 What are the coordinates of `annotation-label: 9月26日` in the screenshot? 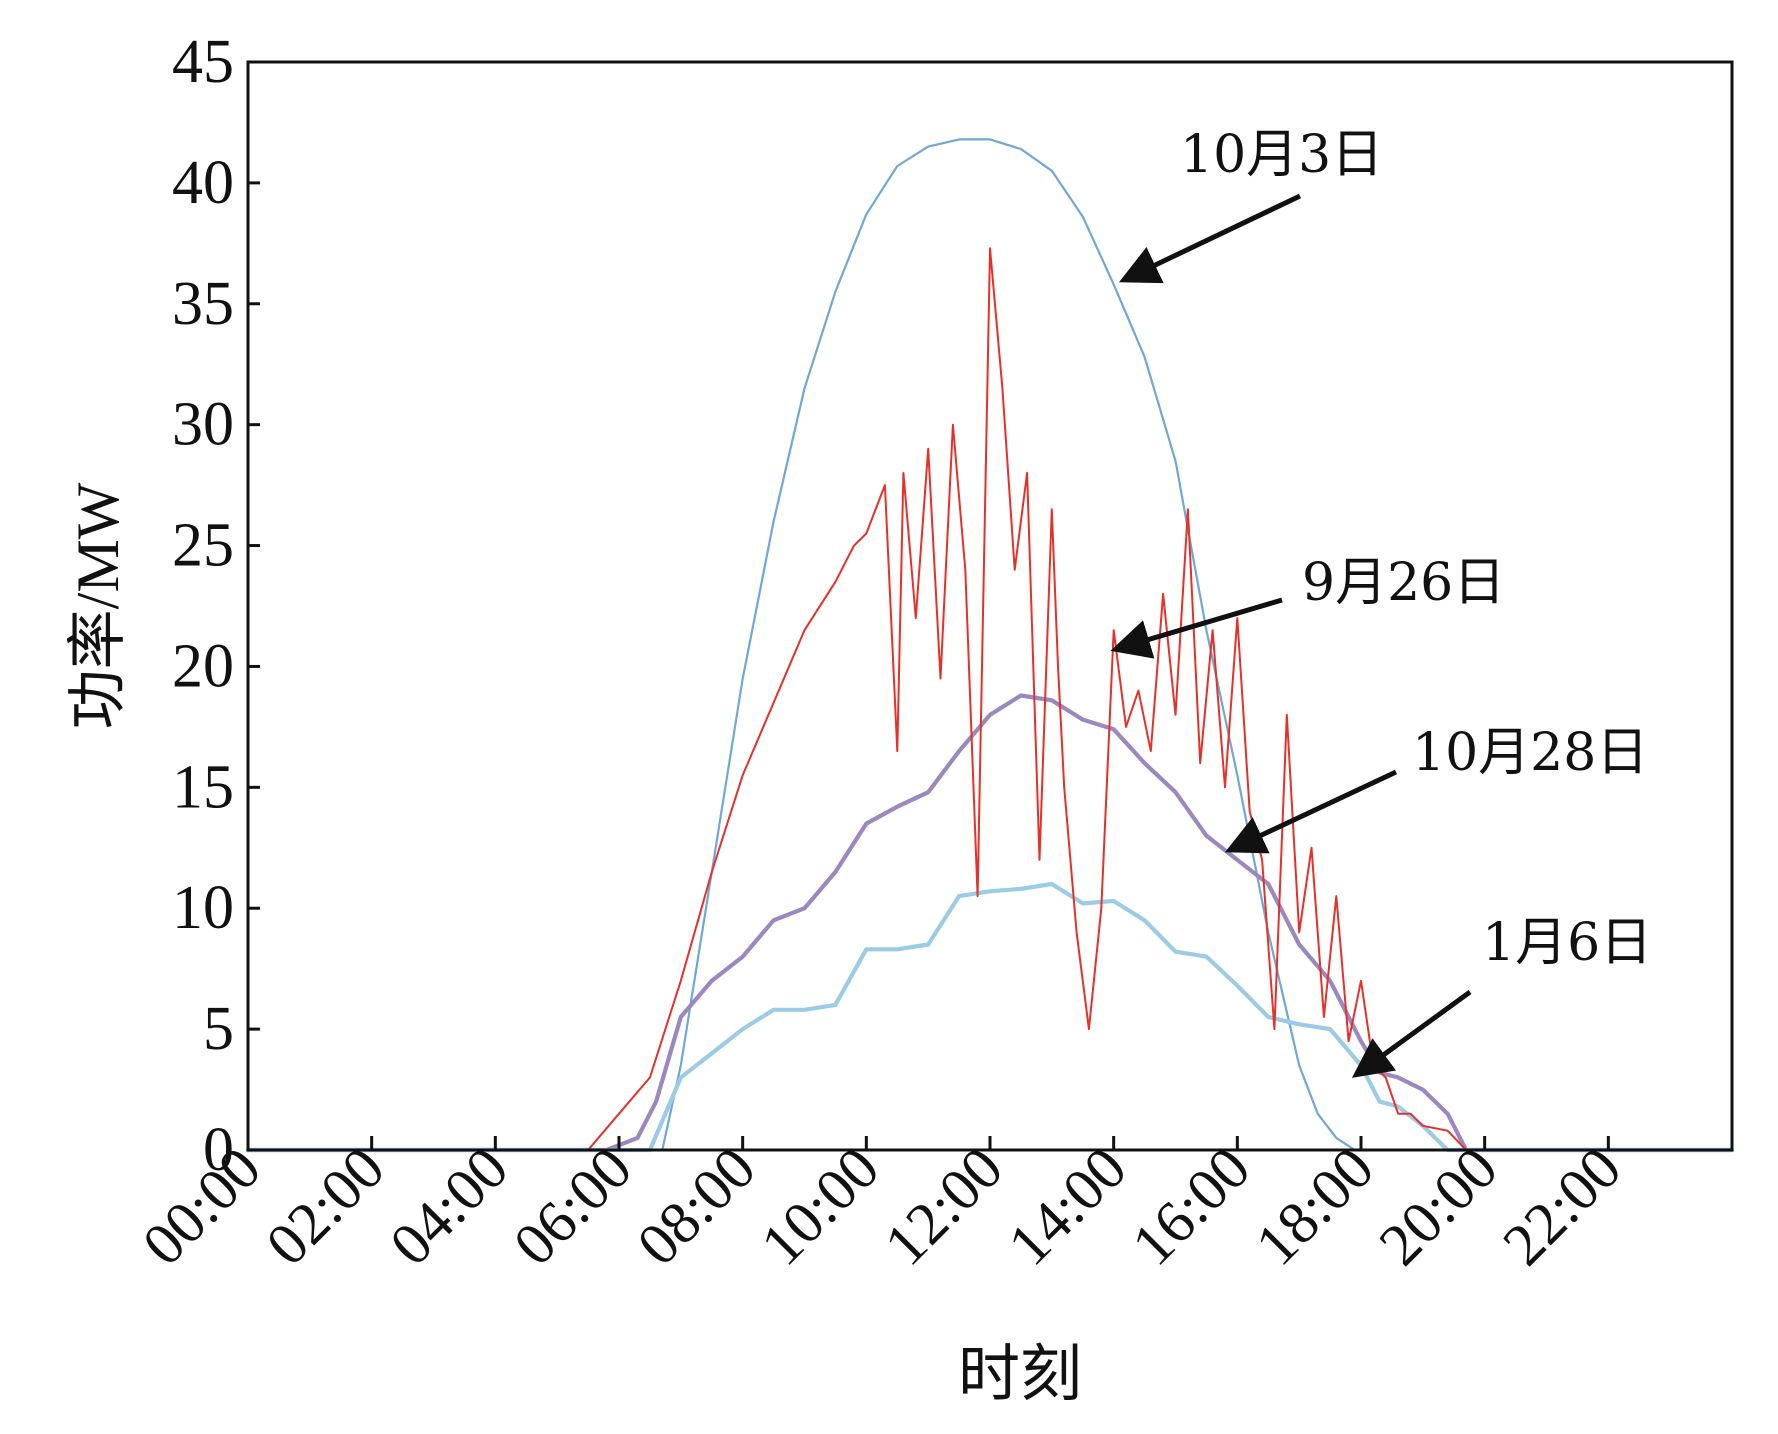 It's located at (1403, 583).